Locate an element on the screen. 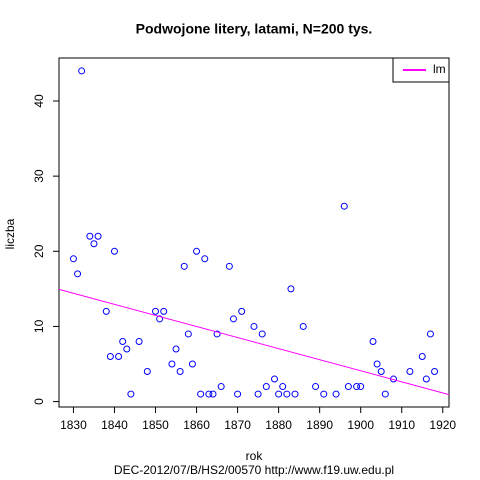 Image resolution: width=480 pixels, height=480 pixels. x-tick-label: 1910 is located at coordinates (401, 425).